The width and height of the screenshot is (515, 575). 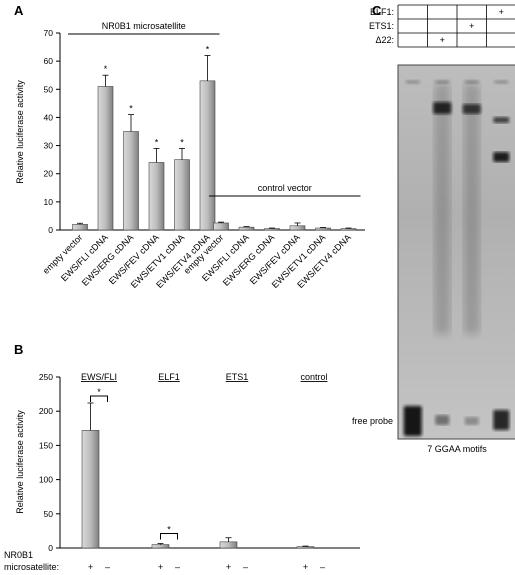 I want to click on chart-b-ytick-label: 250, so click(x=46, y=377).